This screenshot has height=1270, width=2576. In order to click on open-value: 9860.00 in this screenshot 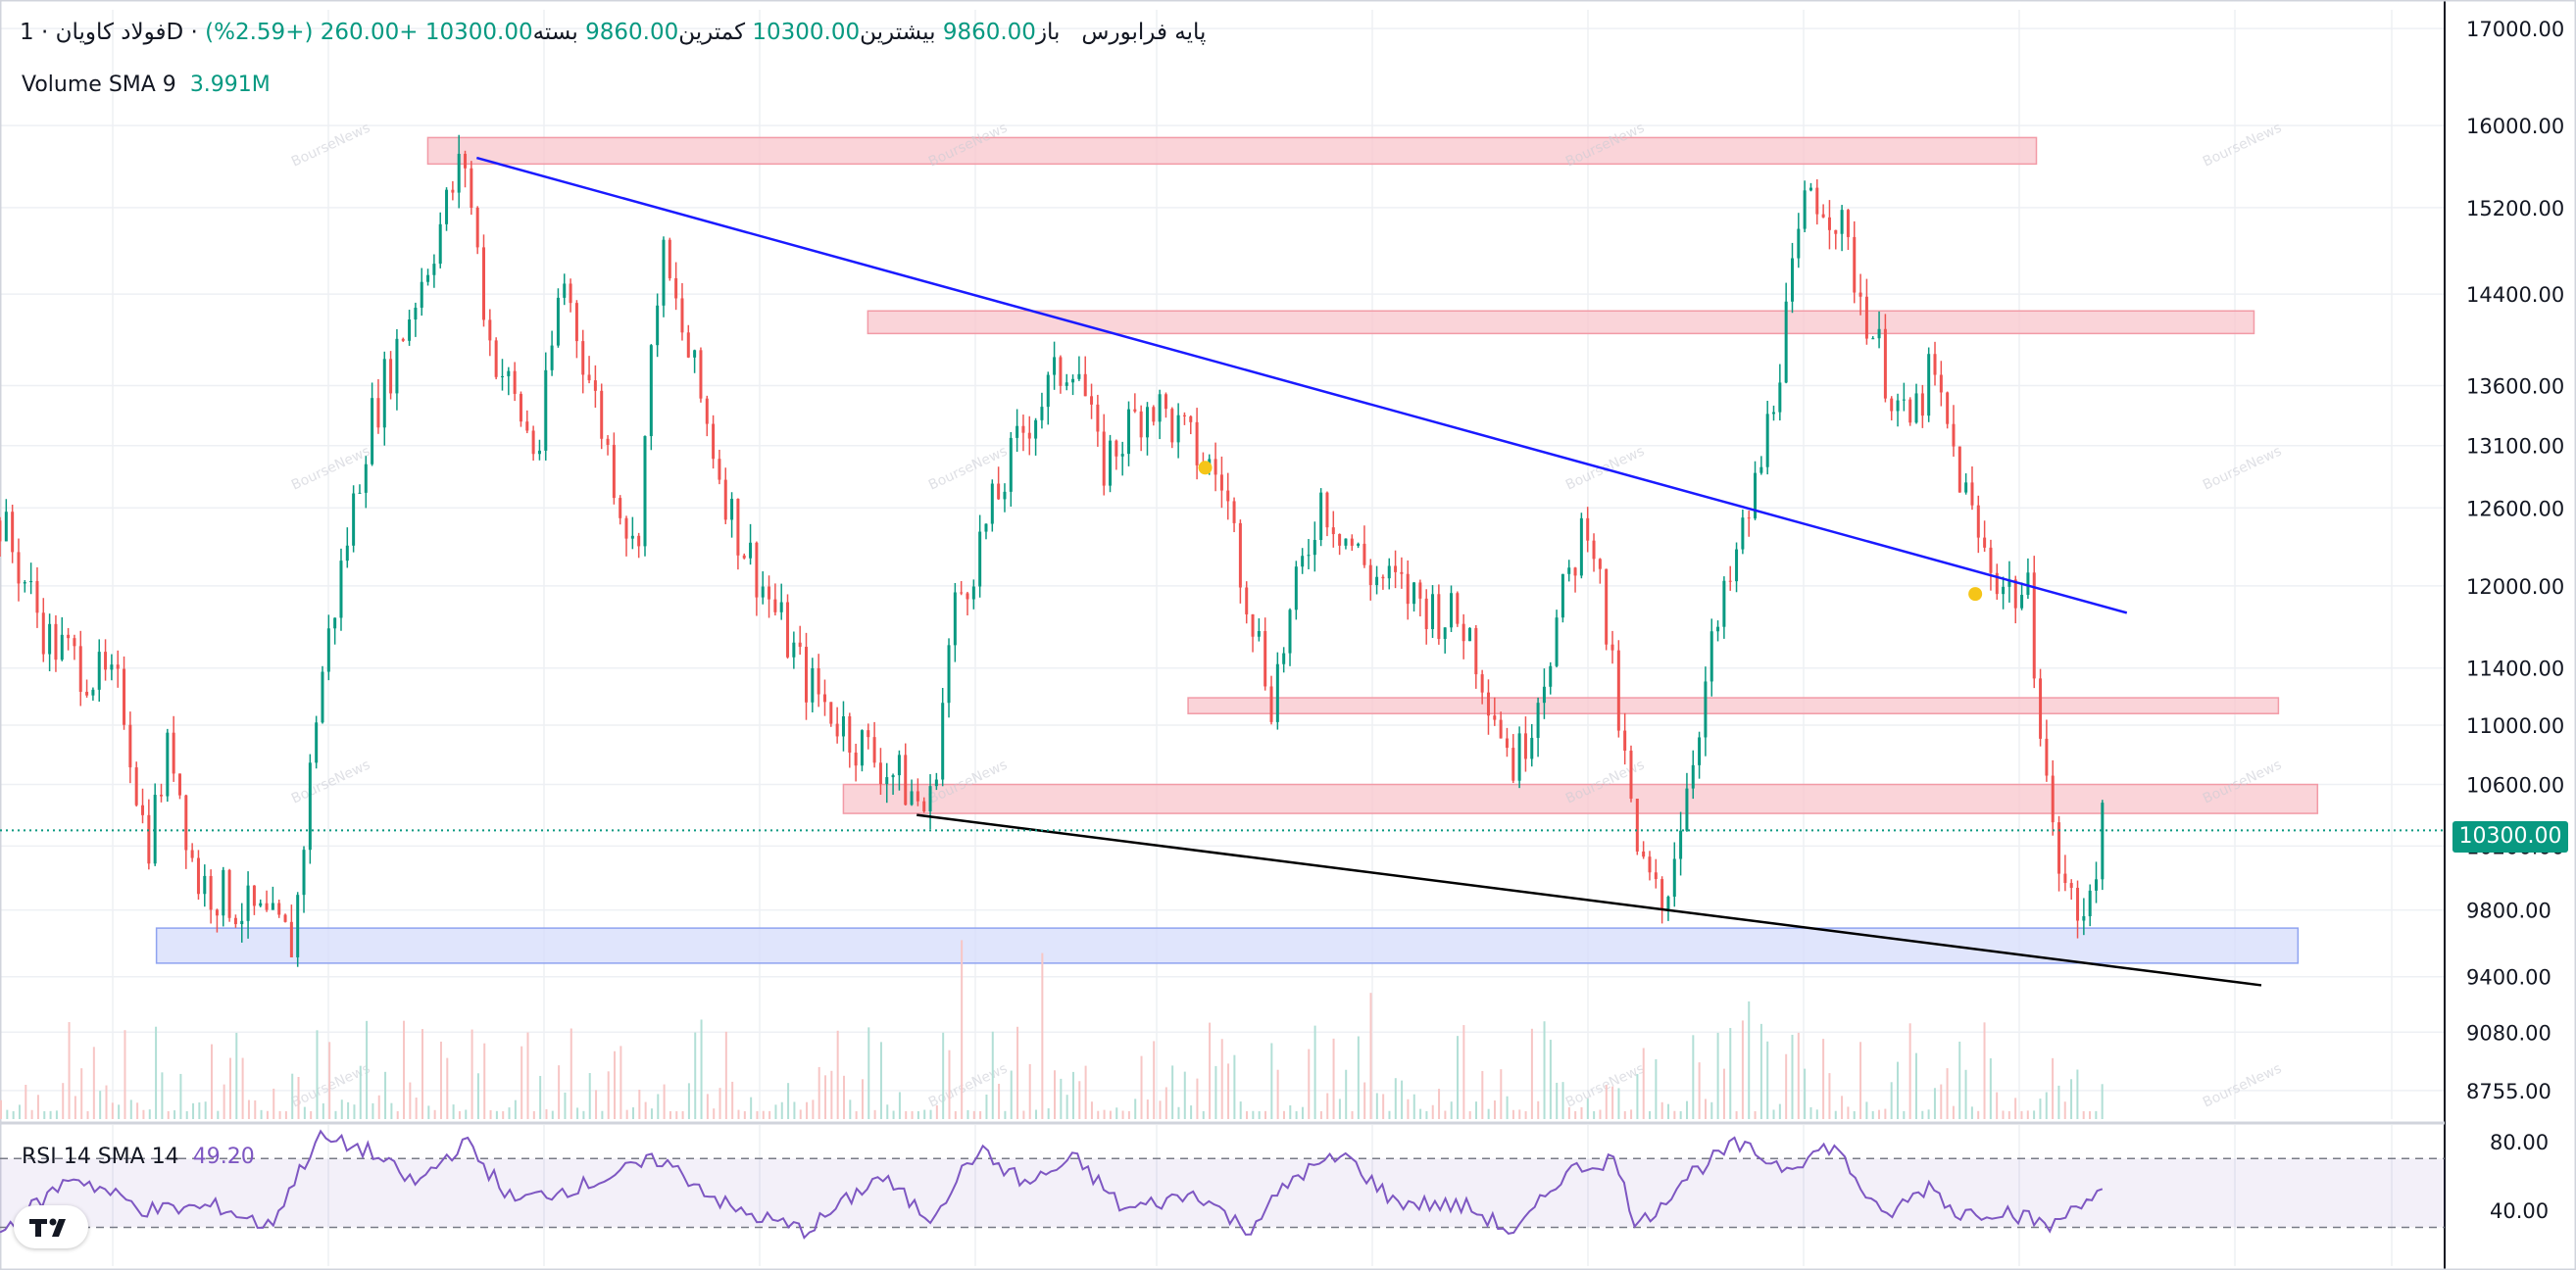, I will do `click(989, 33)`.